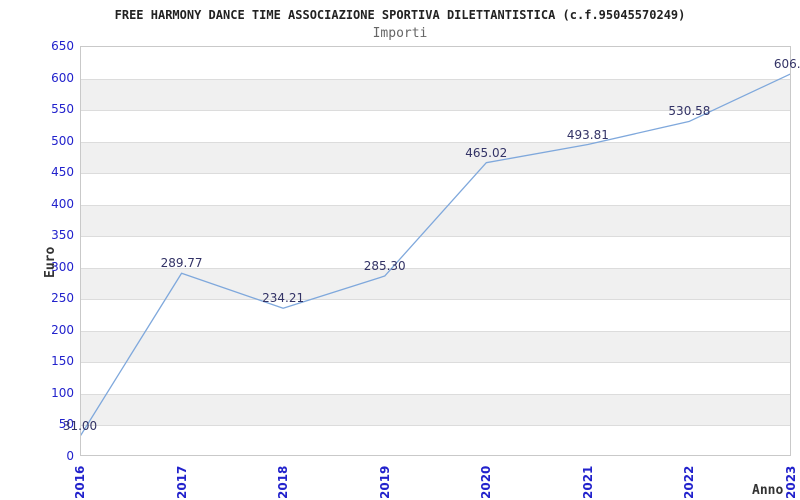  What do you see at coordinates (62, 77) in the screenshot?
I see `y-tick-label: 600` at bounding box center [62, 77].